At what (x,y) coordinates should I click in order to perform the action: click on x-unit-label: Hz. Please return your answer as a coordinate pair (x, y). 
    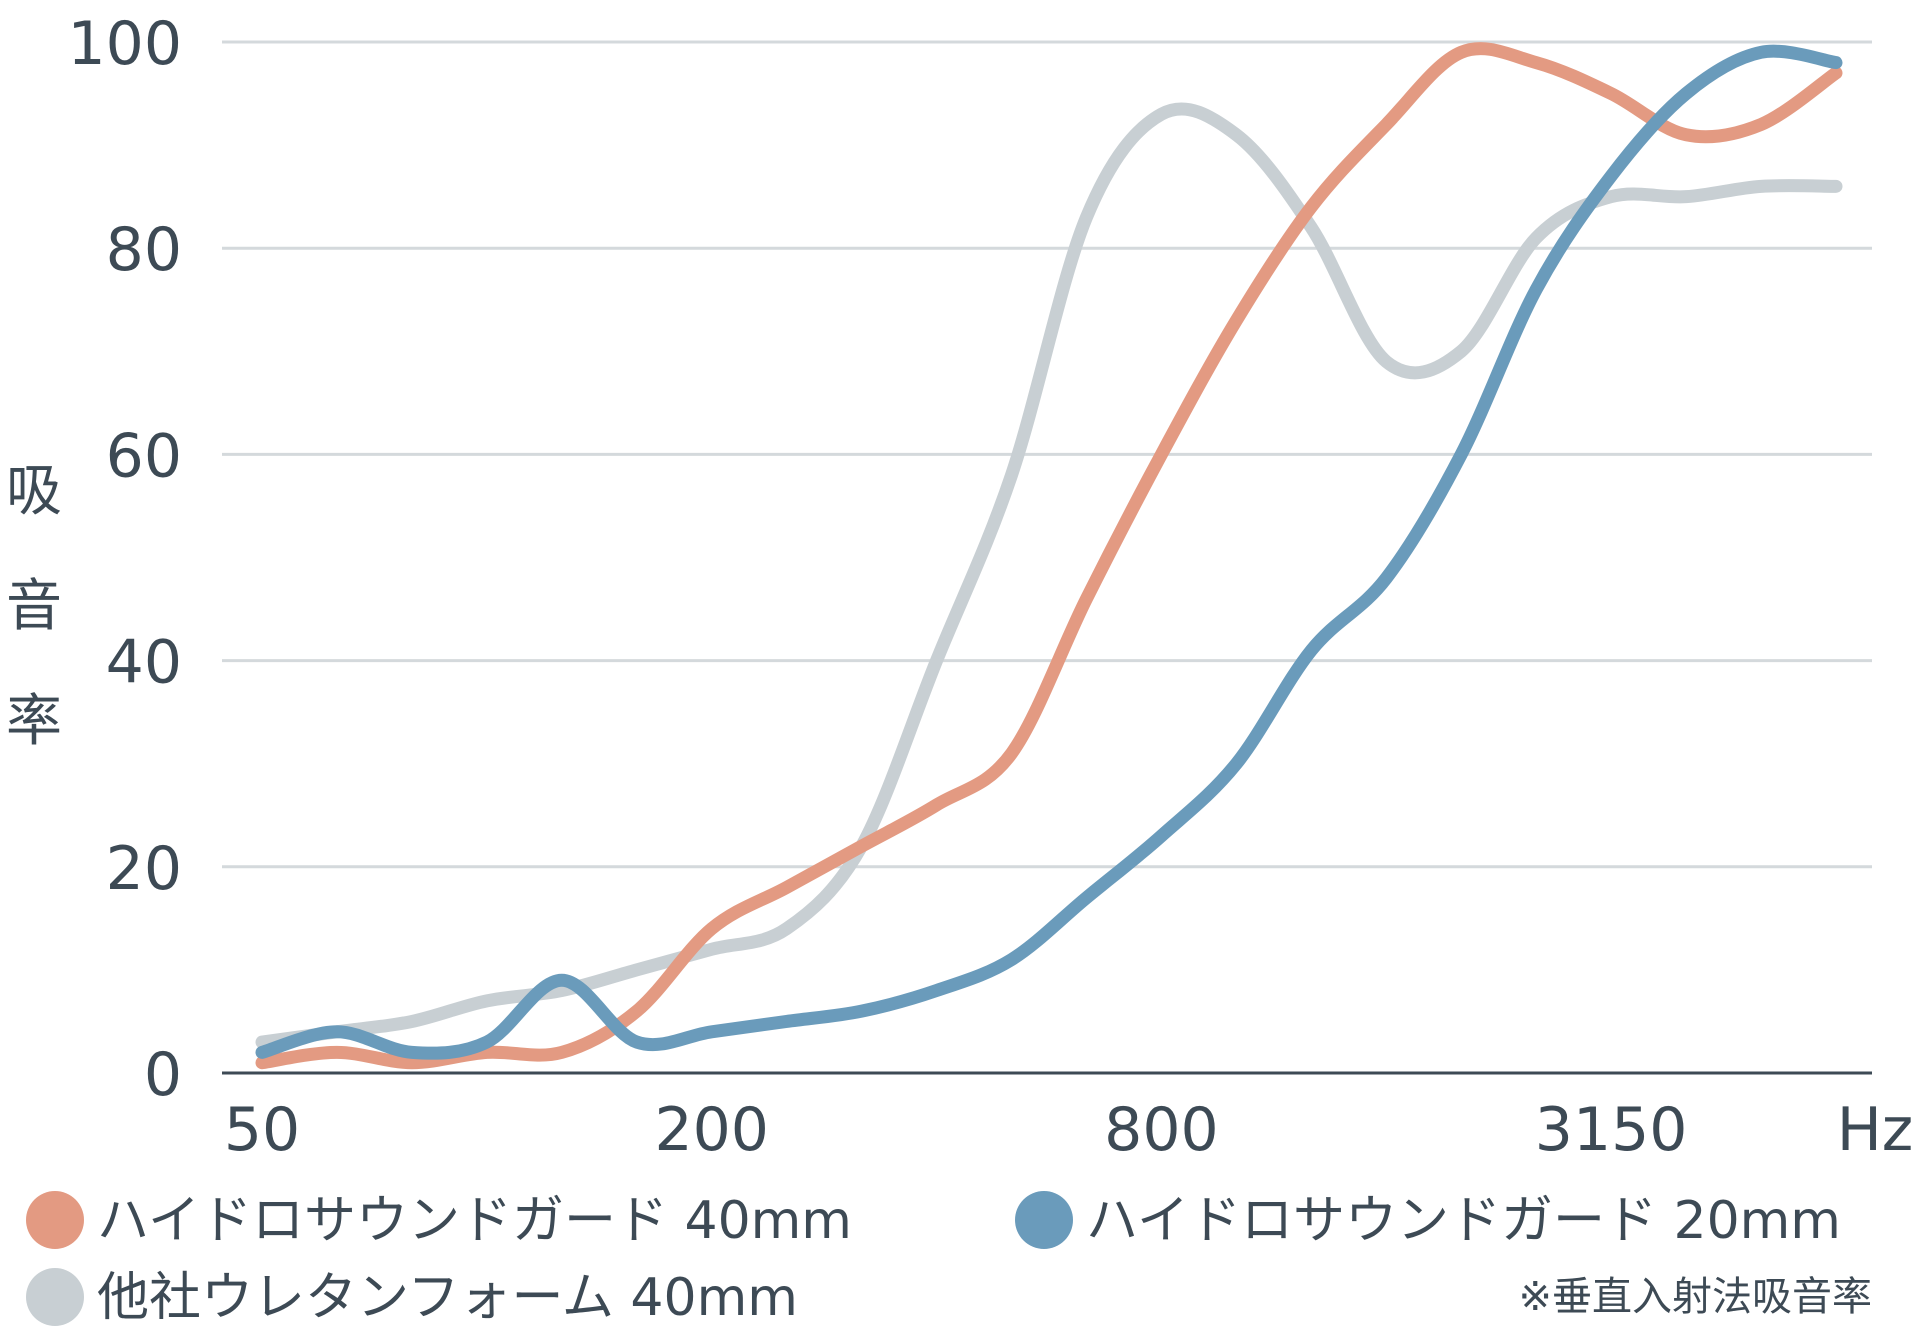
    Looking at the image, I should click on (1875, 1130).